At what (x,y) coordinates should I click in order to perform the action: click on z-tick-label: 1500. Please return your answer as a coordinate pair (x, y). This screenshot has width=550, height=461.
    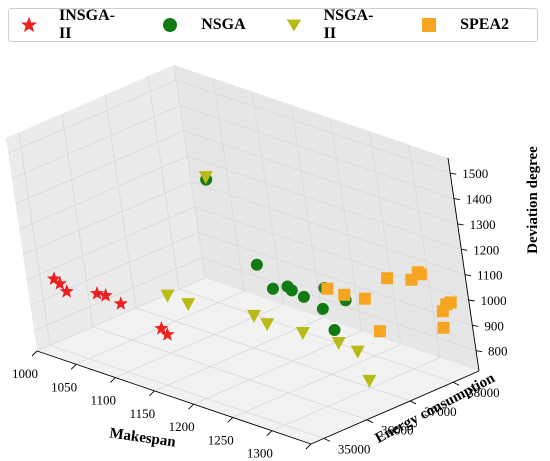
    Looking at the image, I should click on (475, 173).